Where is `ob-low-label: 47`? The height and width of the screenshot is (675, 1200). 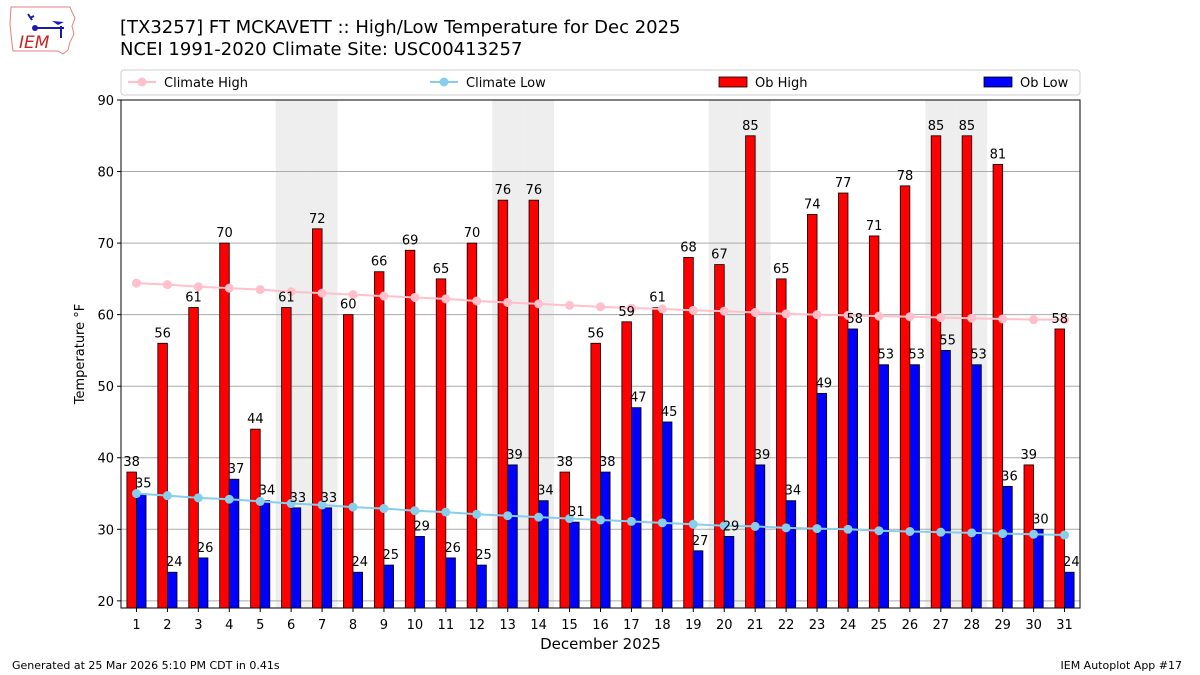
ob-low-label: 47 is located at coordinates (638, 398).